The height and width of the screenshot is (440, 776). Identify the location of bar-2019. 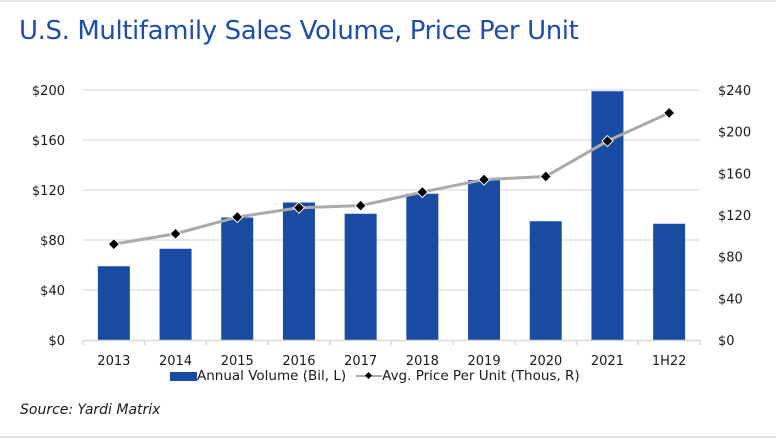
(484, 260).